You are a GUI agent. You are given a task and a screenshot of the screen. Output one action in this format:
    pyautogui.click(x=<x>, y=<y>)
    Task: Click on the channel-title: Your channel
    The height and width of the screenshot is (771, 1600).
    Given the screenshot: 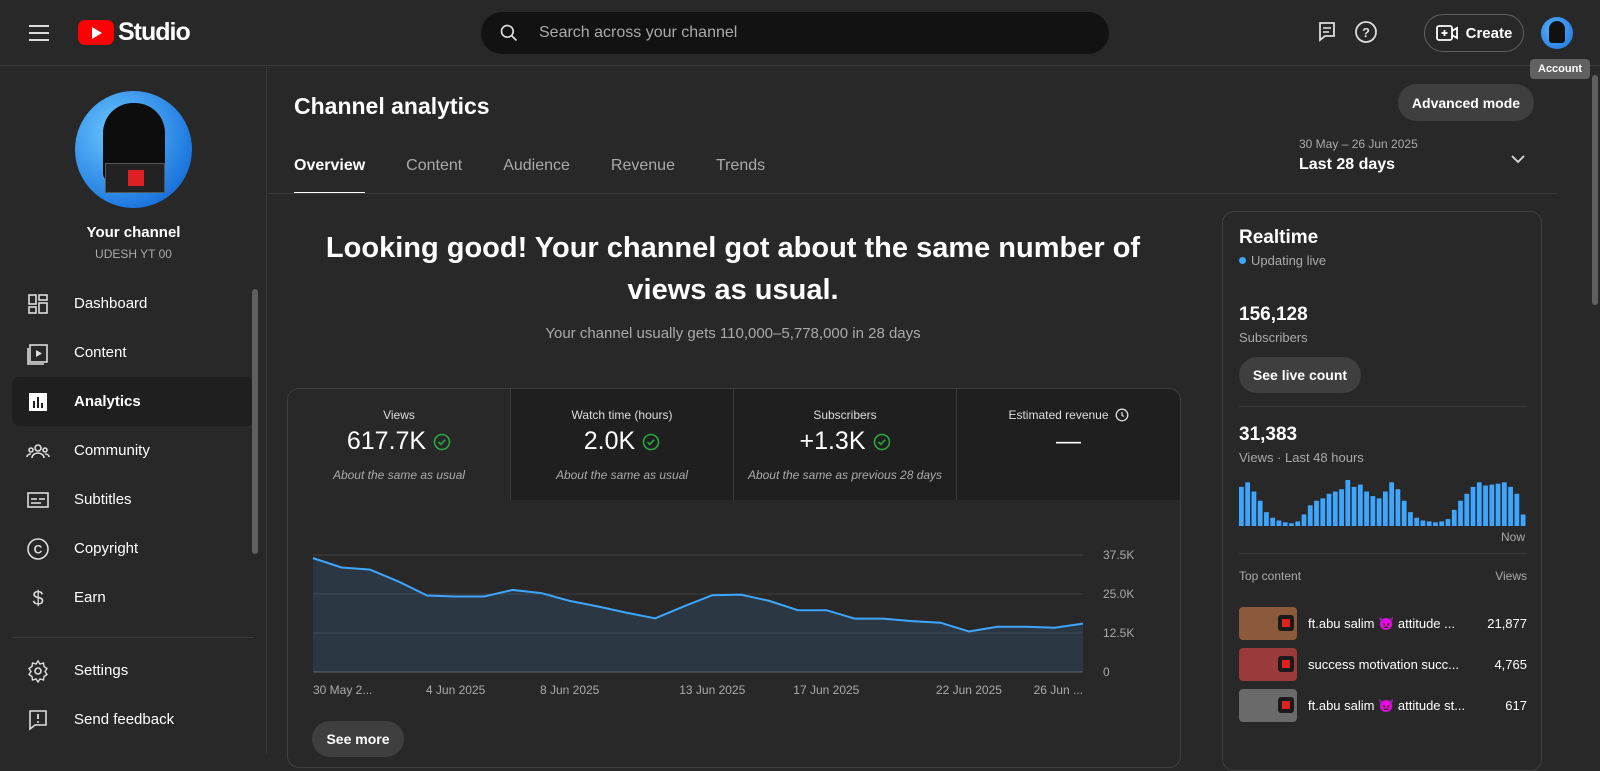 What is the action you would take?
    pyautogui.click(x=133, y=232)
    